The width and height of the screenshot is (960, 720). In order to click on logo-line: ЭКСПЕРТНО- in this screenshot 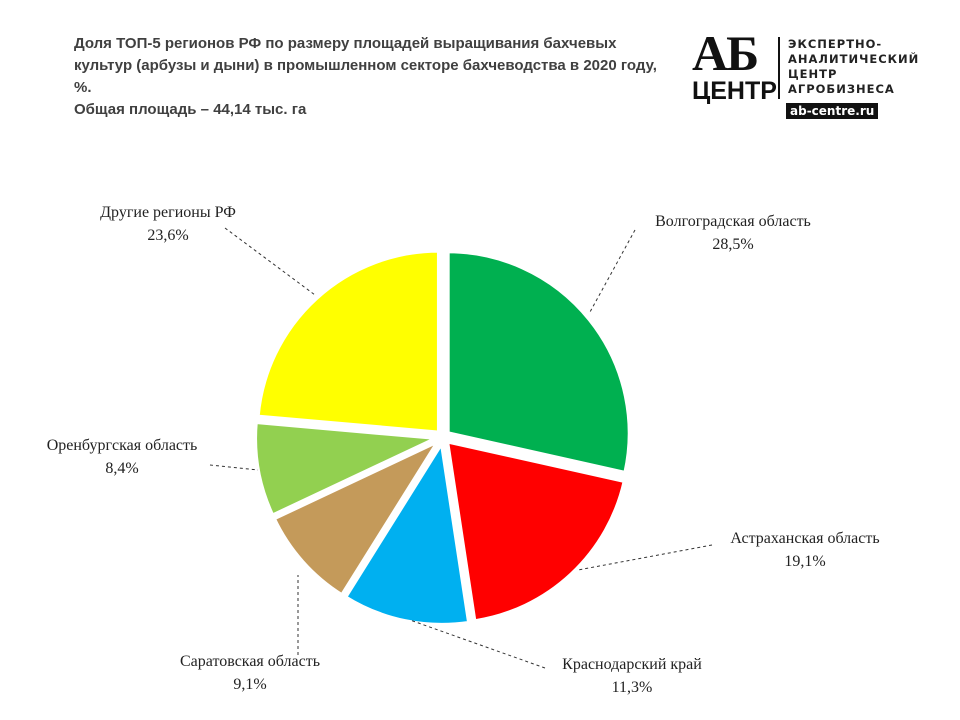, I will do `click(835, 44)`.